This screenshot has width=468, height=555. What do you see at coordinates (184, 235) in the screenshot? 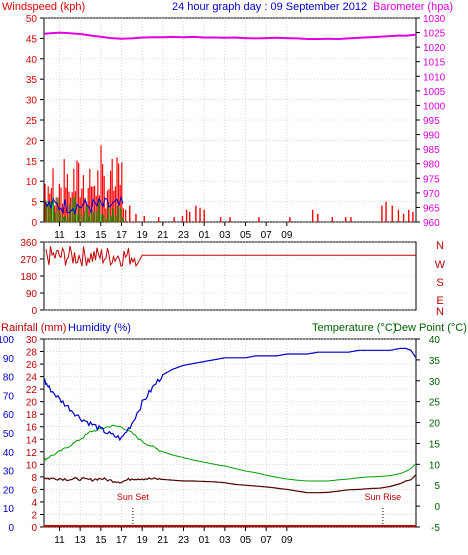
I see `x-tick-label: 23` at bounding box center [184, 235].